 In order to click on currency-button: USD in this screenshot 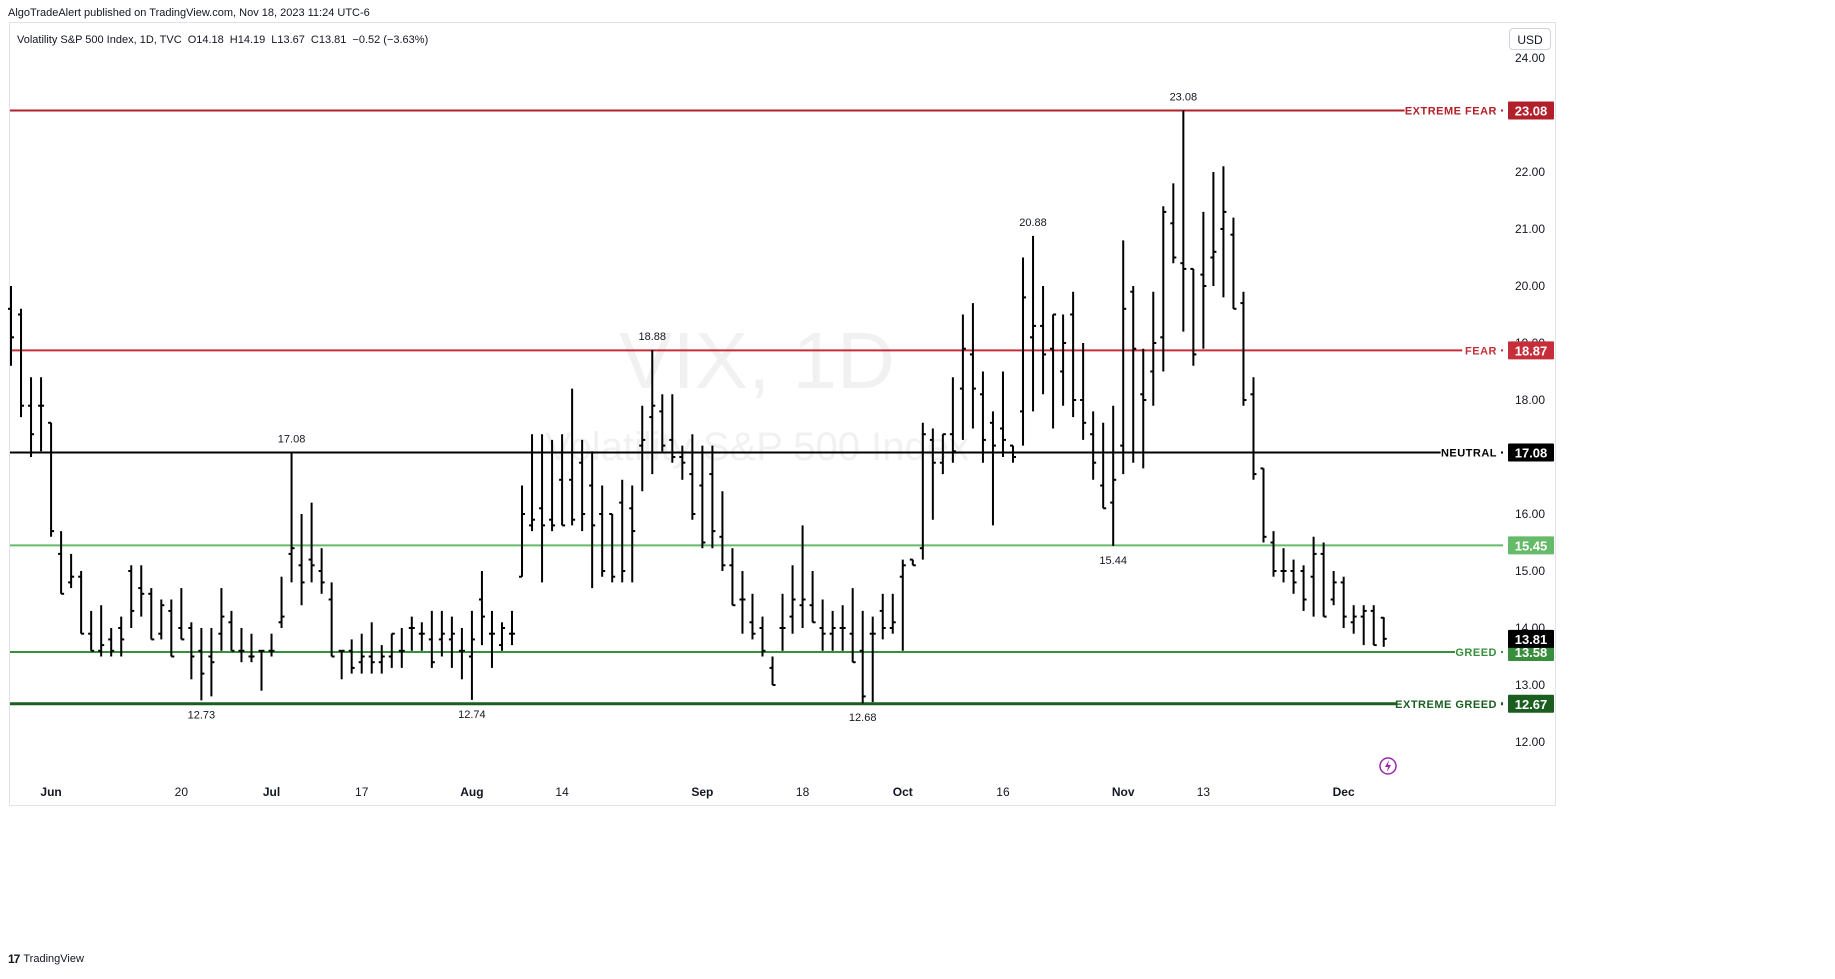, I will do `click(1530, 39)`.